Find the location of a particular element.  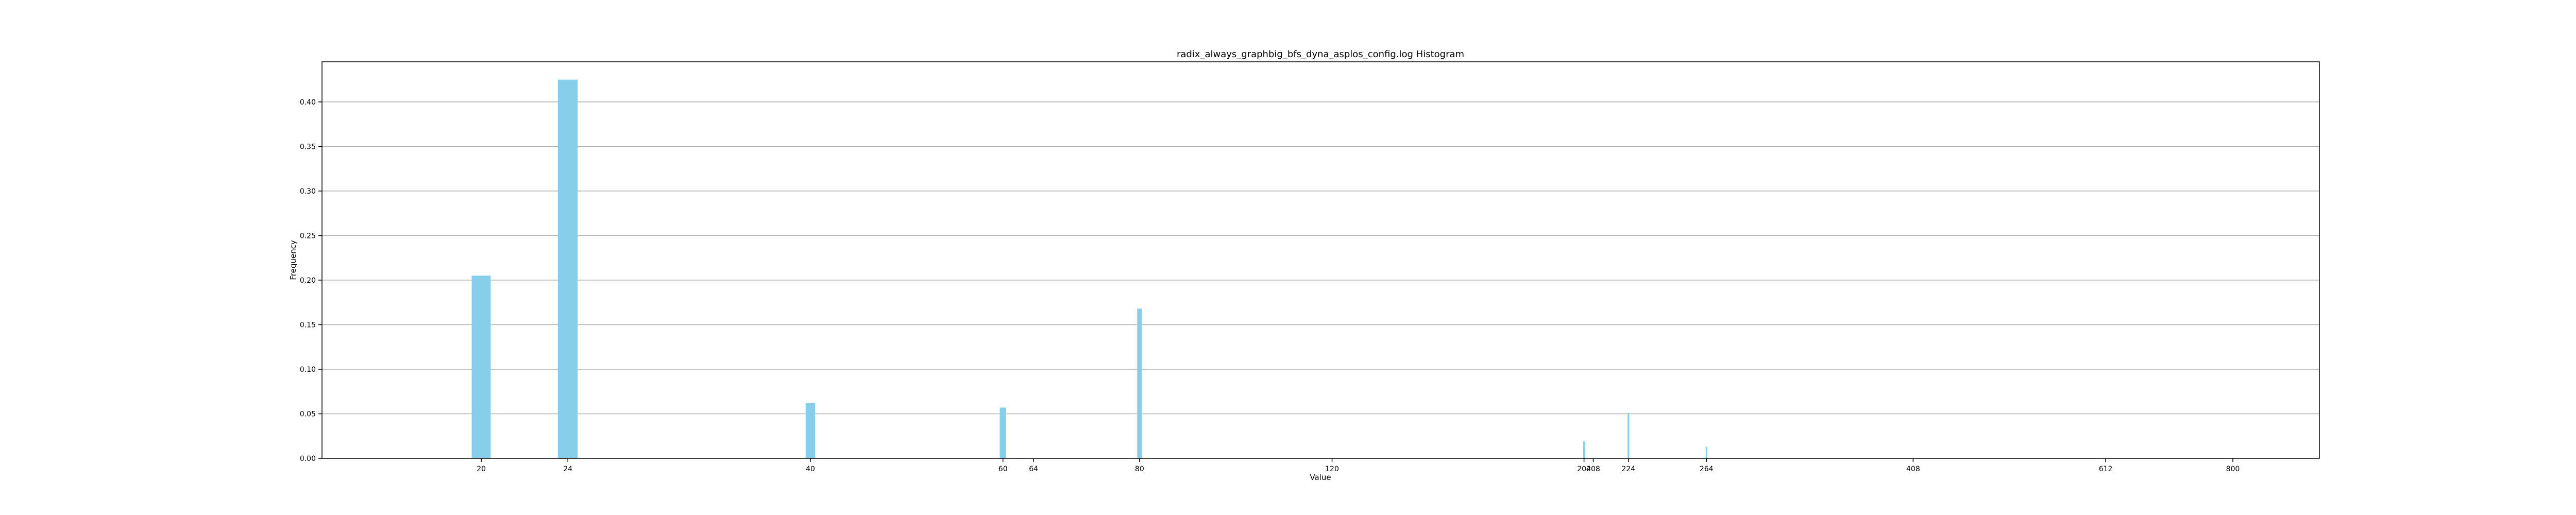

x-tick-label: 80 is located at coordinates (1139, 469).